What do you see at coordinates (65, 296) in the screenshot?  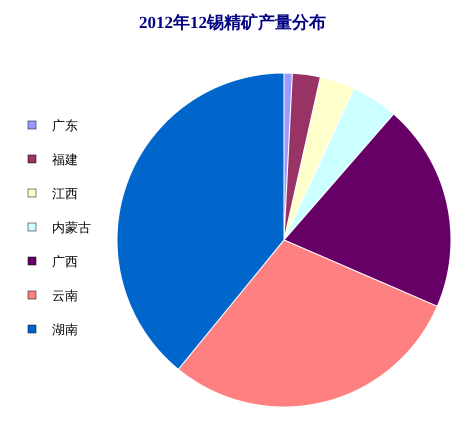 I see `legend-label: 云南` at bounding box center [65, 296].